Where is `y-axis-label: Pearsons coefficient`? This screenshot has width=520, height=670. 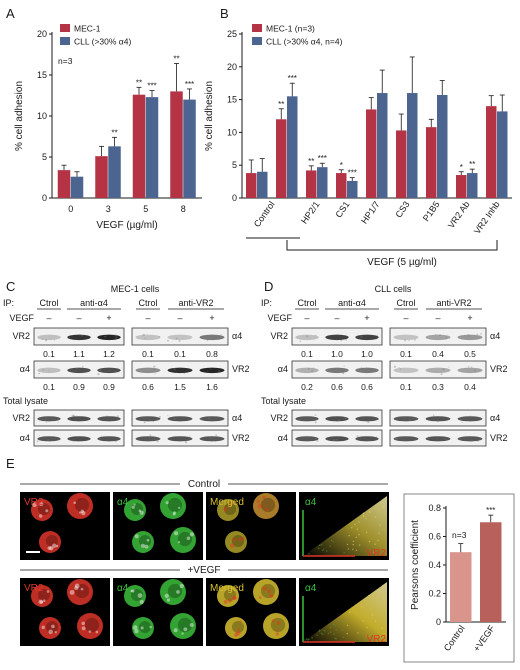
y-axis-label: Pearsons coefficient is located at coordinates (415, 565).